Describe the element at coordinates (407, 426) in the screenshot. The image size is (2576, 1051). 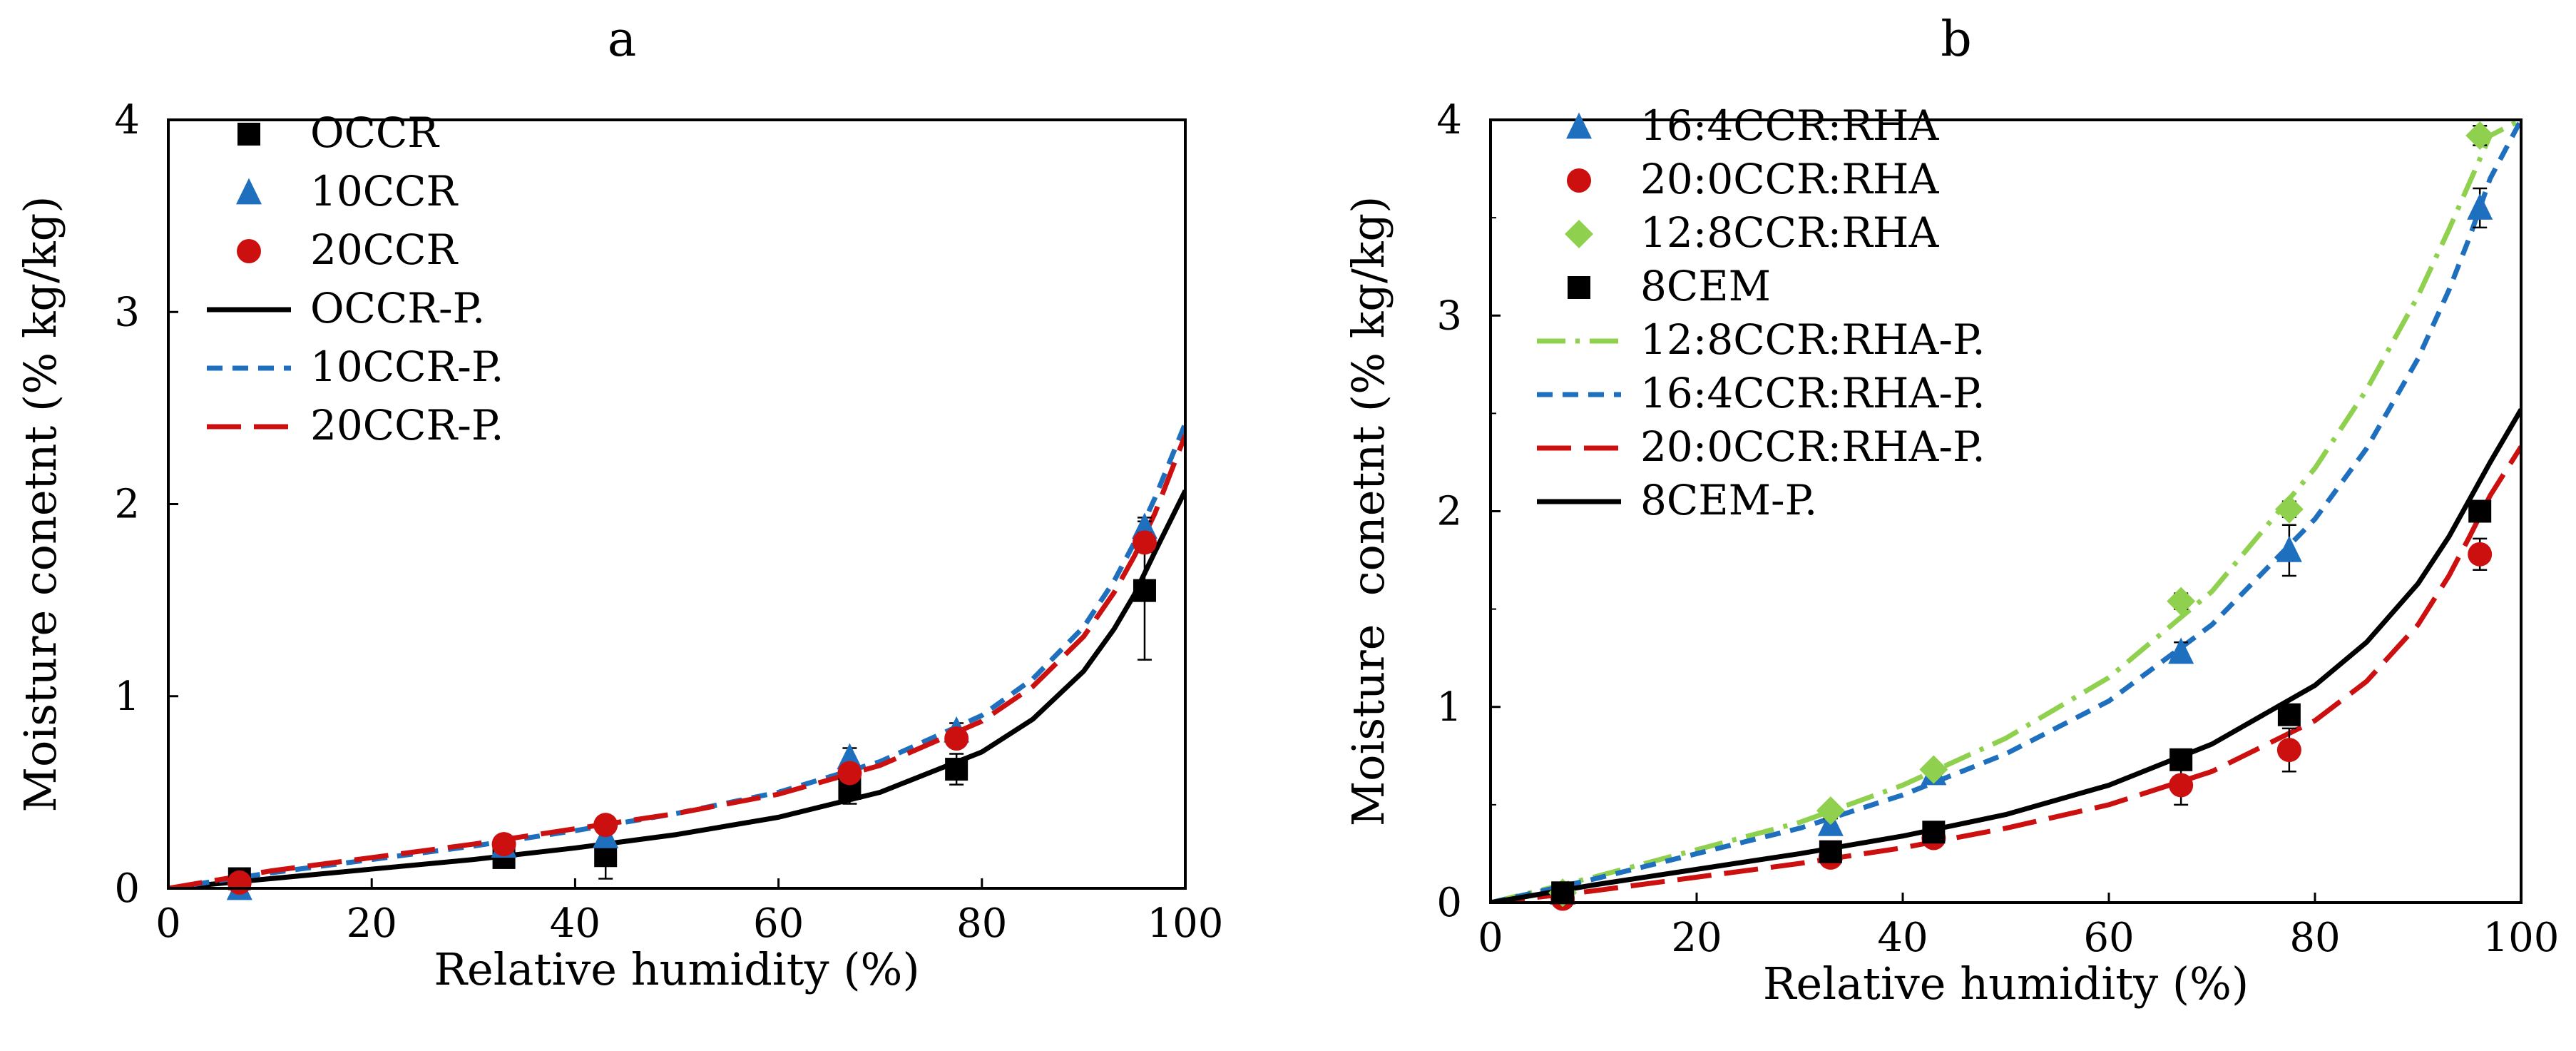
I see `legend-label: 20CCR-P.` at that location.